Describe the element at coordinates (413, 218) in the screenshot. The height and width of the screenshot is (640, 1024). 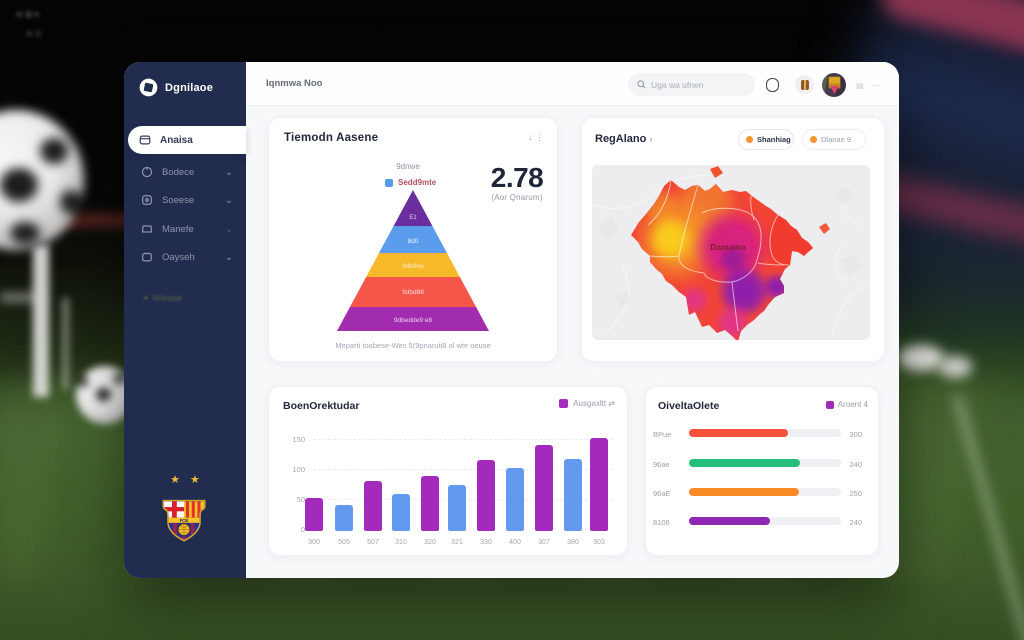
I see `svg-text: E1` at that location.